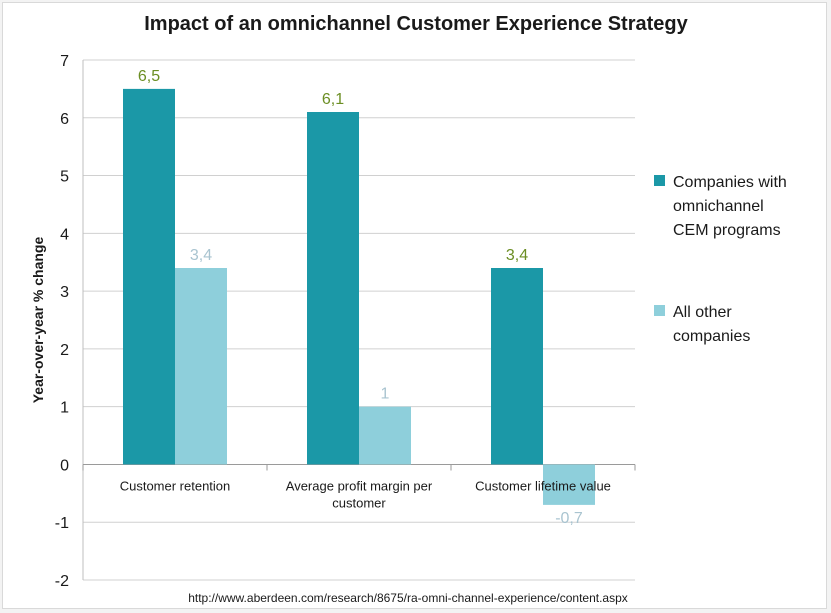 The height and width of the screenshot is (613, 831). I want to click on legend-label: All other, so click(702, 312).